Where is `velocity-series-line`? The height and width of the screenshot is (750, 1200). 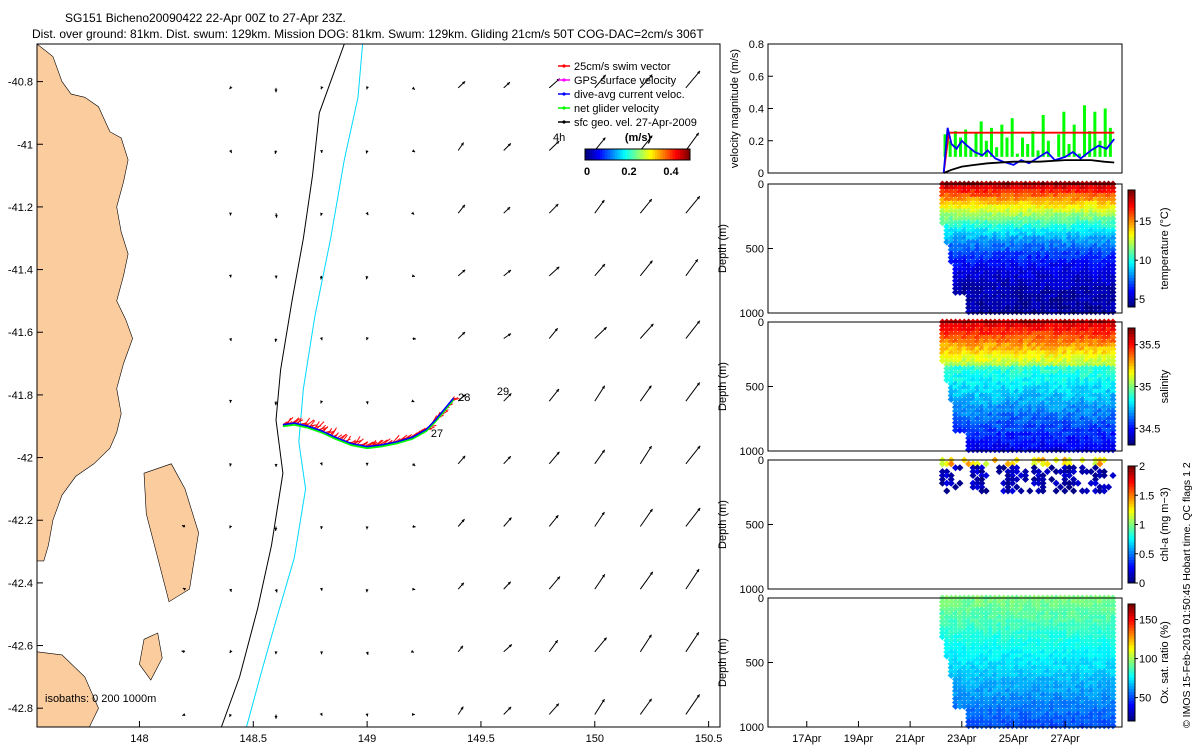 velocity-series-line is located at coordinates (1028, 152).